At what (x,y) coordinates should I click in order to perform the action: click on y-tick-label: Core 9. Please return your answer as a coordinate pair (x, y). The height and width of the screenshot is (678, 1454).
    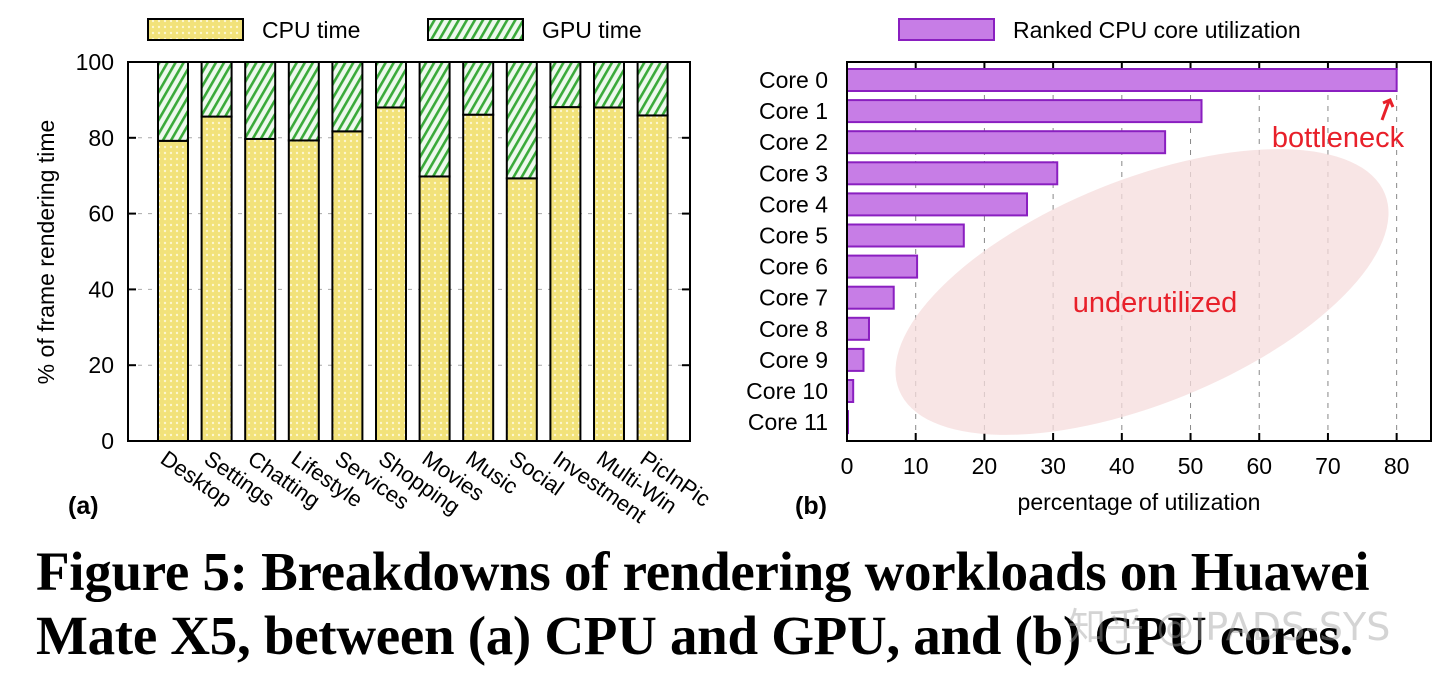
    Looking at the image, I should click on (793, 360).